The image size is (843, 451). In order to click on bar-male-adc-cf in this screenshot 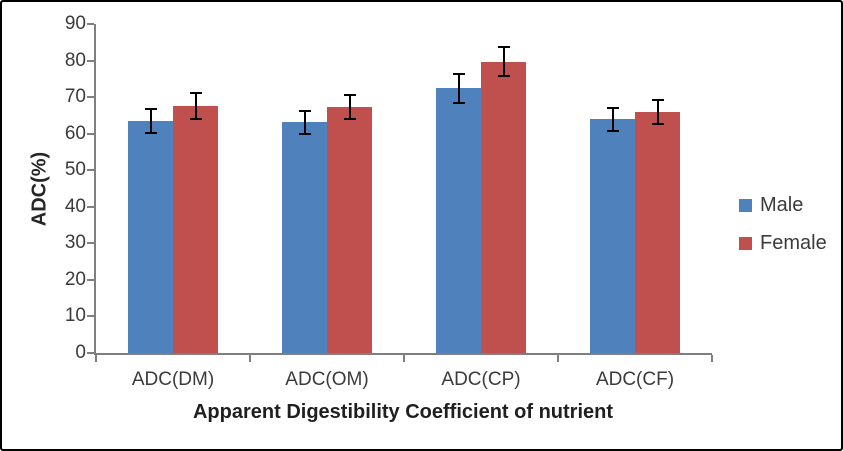, I will do `click(612, 236)`.